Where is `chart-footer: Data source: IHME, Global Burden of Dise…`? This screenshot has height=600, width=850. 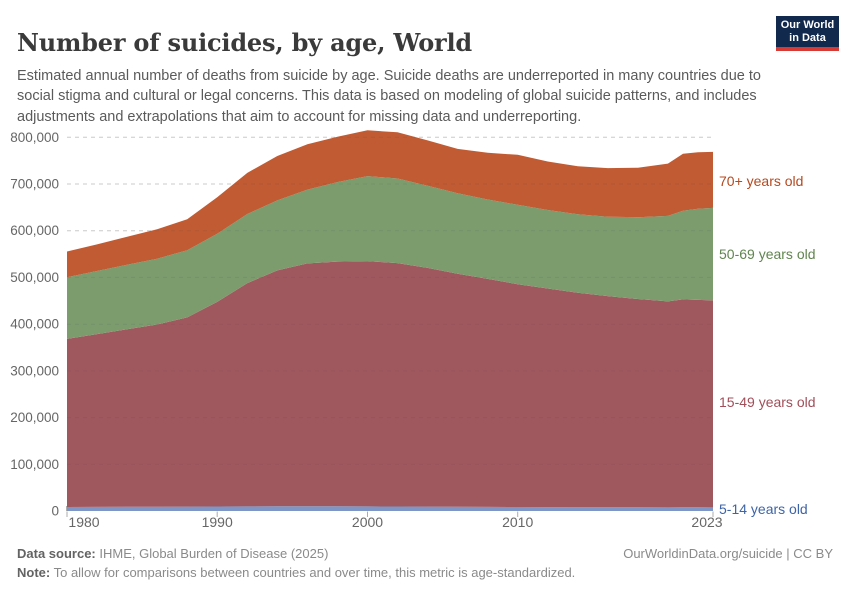 chart-footer: Data source: IHME, Global Burden of Dise… is located at coordinates (425, 564).